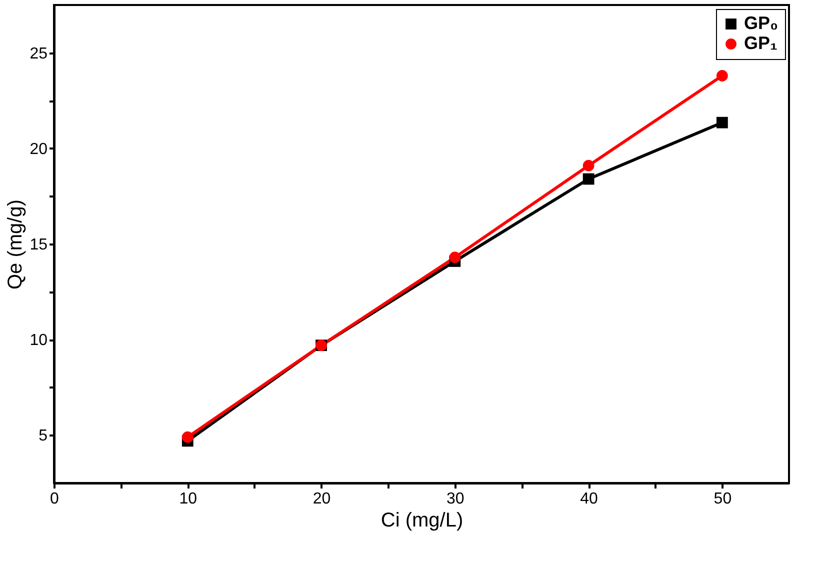 The image size is (823, 572). I want to click on y-tick-label: 25, so click(39, 53).